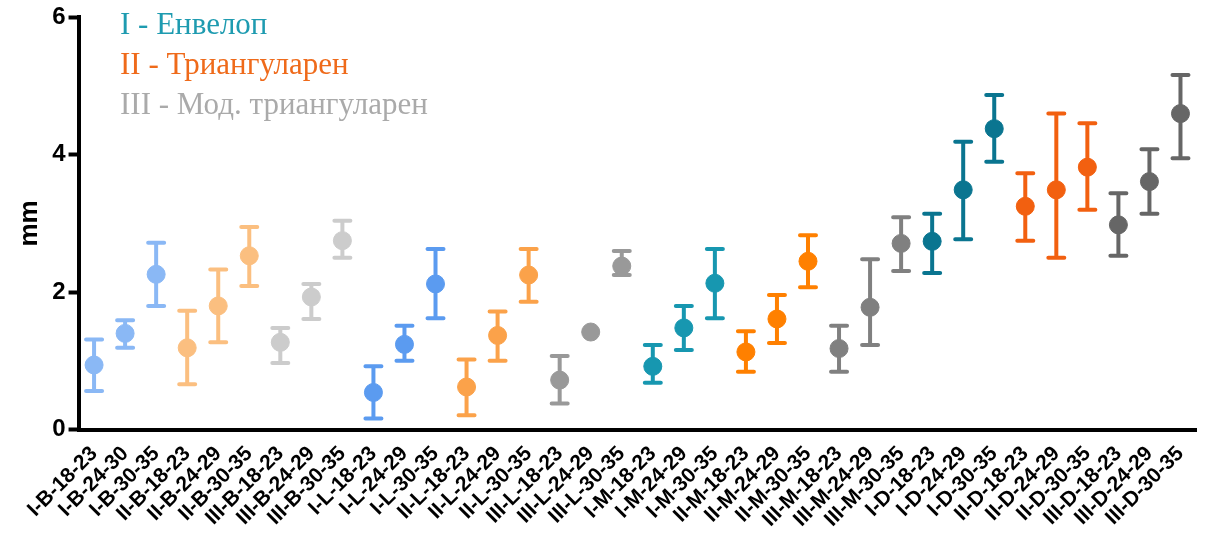  Describe the element at coordinates (27, 223) in the screenshot. I see `y-axis-title: mm` at that location.